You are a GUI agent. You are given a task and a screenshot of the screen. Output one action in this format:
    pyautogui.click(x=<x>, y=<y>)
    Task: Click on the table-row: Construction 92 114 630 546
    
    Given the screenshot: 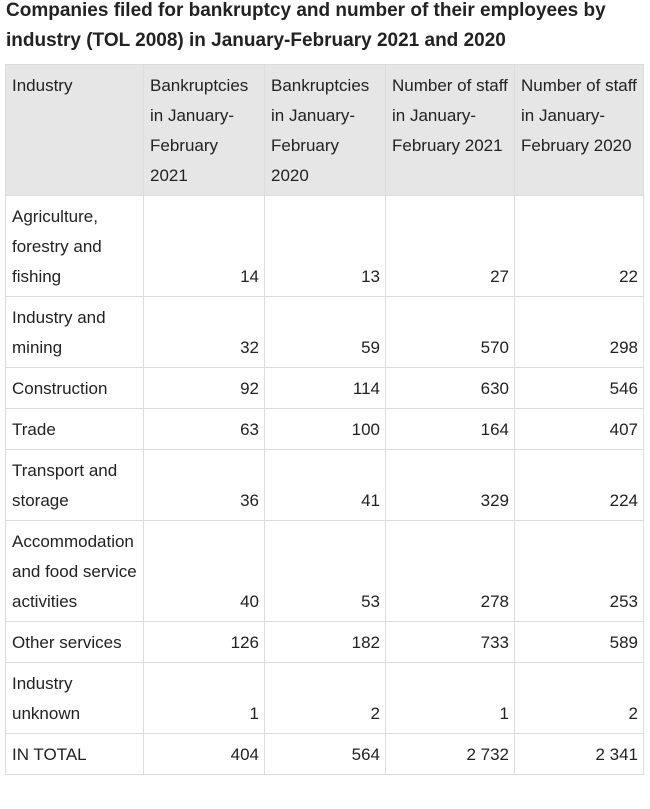 What is the action you would take?
    pyautogui.click(x=324, y=388)
    